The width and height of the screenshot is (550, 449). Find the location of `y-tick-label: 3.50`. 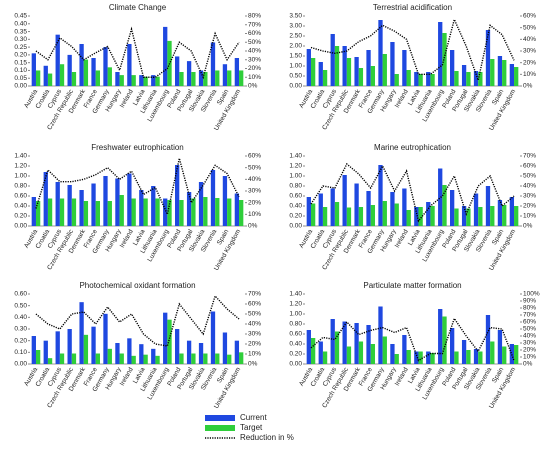

y-tick-label: 3.50 is located at coordinates (295, 16).